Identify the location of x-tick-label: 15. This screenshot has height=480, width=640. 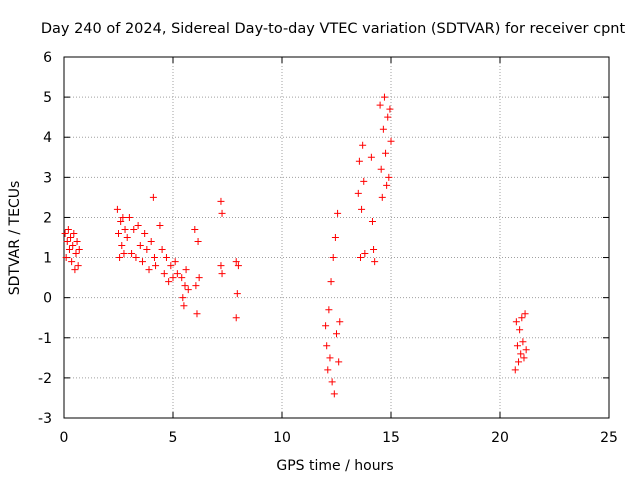
(391, 438).